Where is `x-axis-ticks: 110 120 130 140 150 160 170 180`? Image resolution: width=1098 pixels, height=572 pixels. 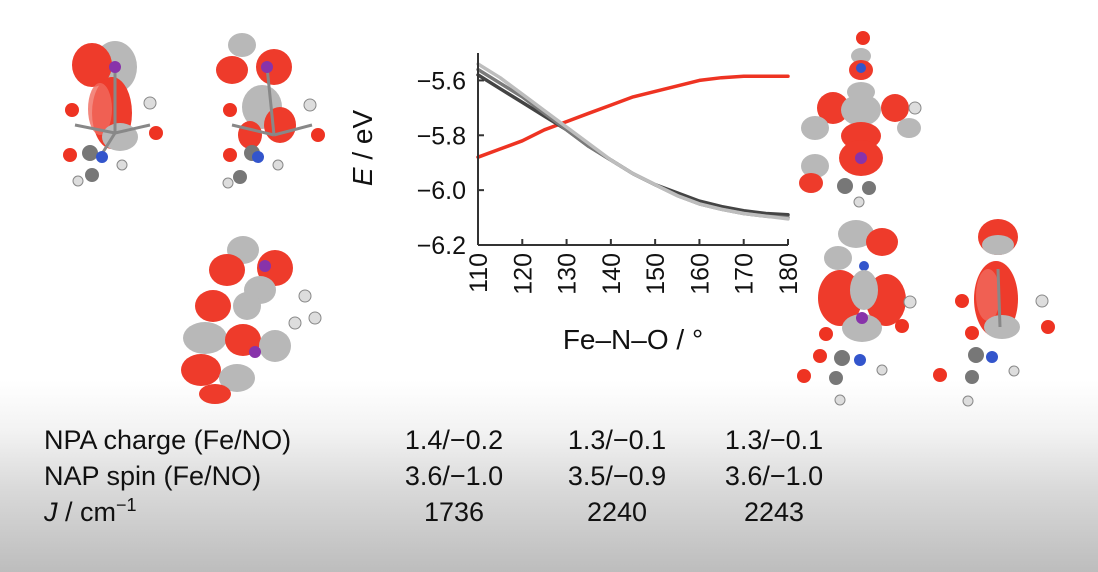
x-axis-ticks: 110 120 130 140 150 160 170 180 is located at coordinates (632, 267).